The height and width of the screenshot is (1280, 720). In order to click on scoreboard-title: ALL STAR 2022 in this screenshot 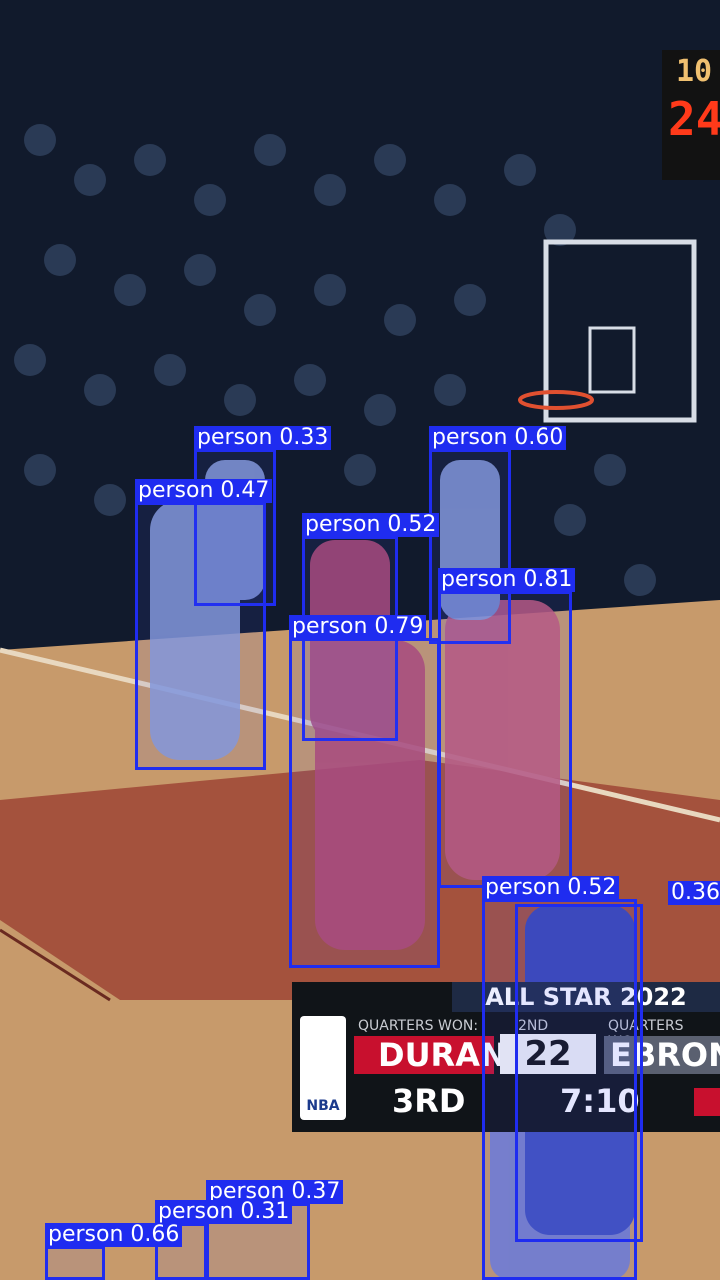, I will do `click(586, 997)`.